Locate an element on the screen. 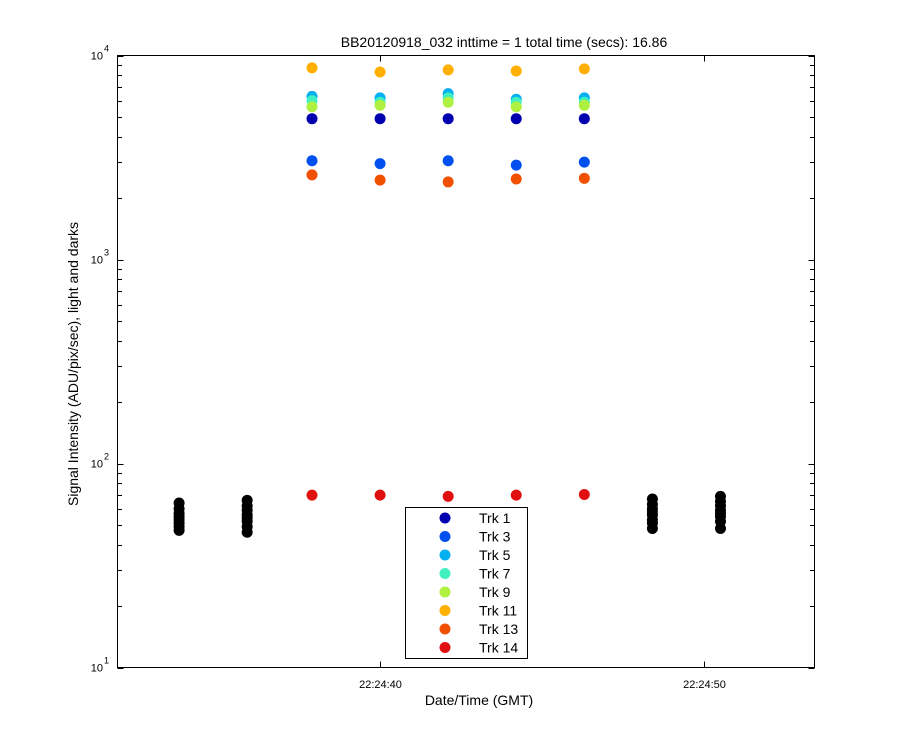 The height and width of the screenshot is (750, 900). legend-box is located at coordinates (466, 583).